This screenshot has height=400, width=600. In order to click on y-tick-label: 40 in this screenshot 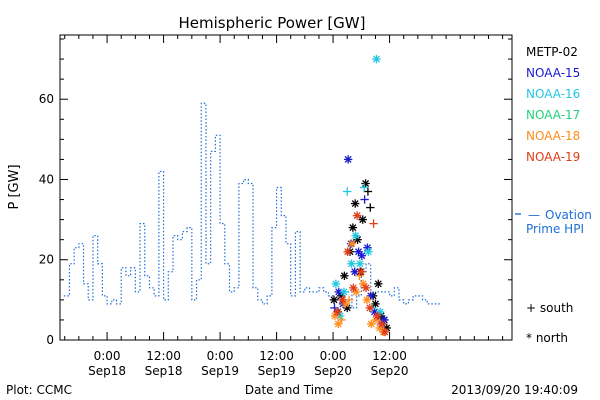, I will do `click(46, 179)`.